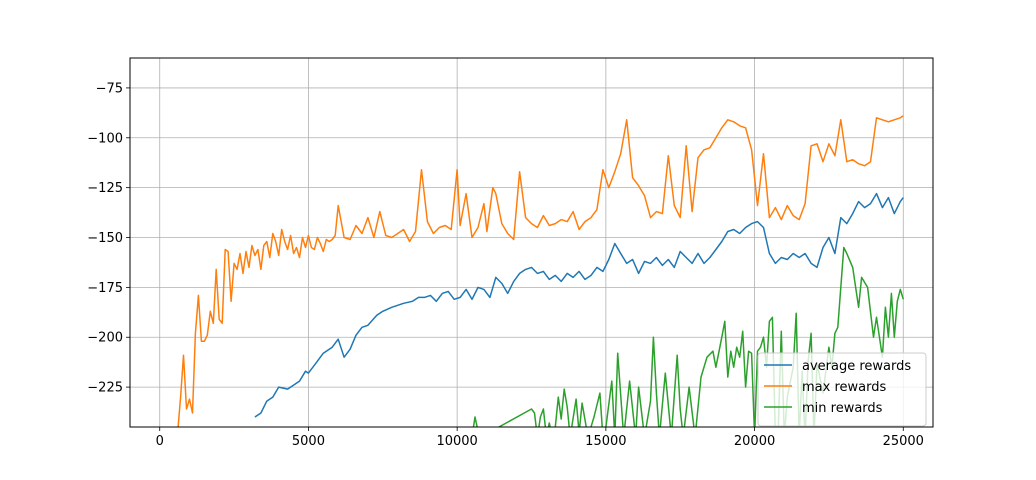 The width and height of the screenshot is (1036, 480). I want to click on legend: average rewards max rewards min rewards, so click(842, 389).